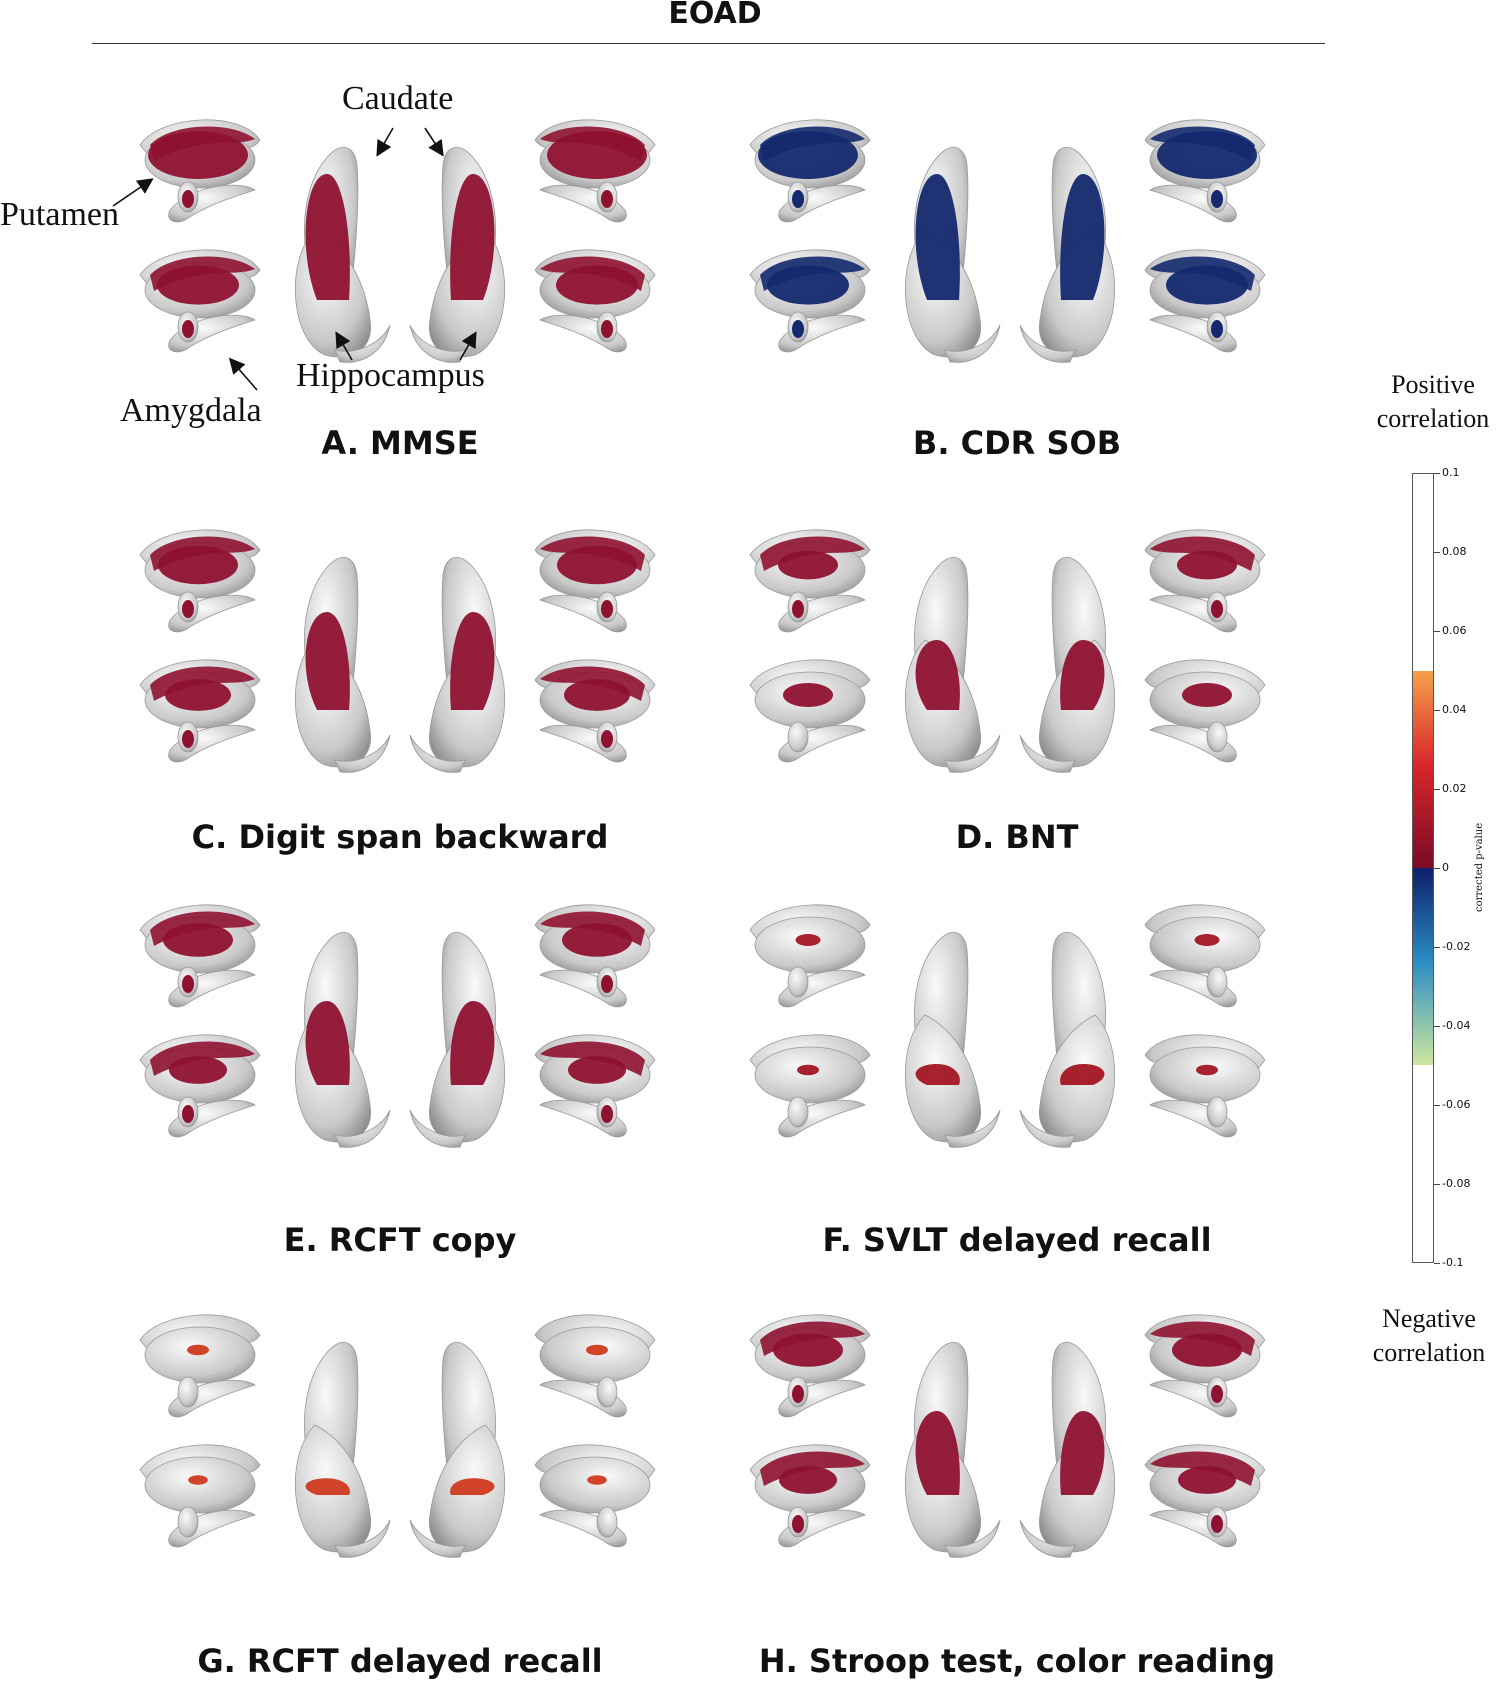 Image resolution: width=1500 pixels, height=1683 pixels. Describe the element at coordinates (400, 1240) in the screenshot. I see `caption-e: E. RCFT copy` at that location.